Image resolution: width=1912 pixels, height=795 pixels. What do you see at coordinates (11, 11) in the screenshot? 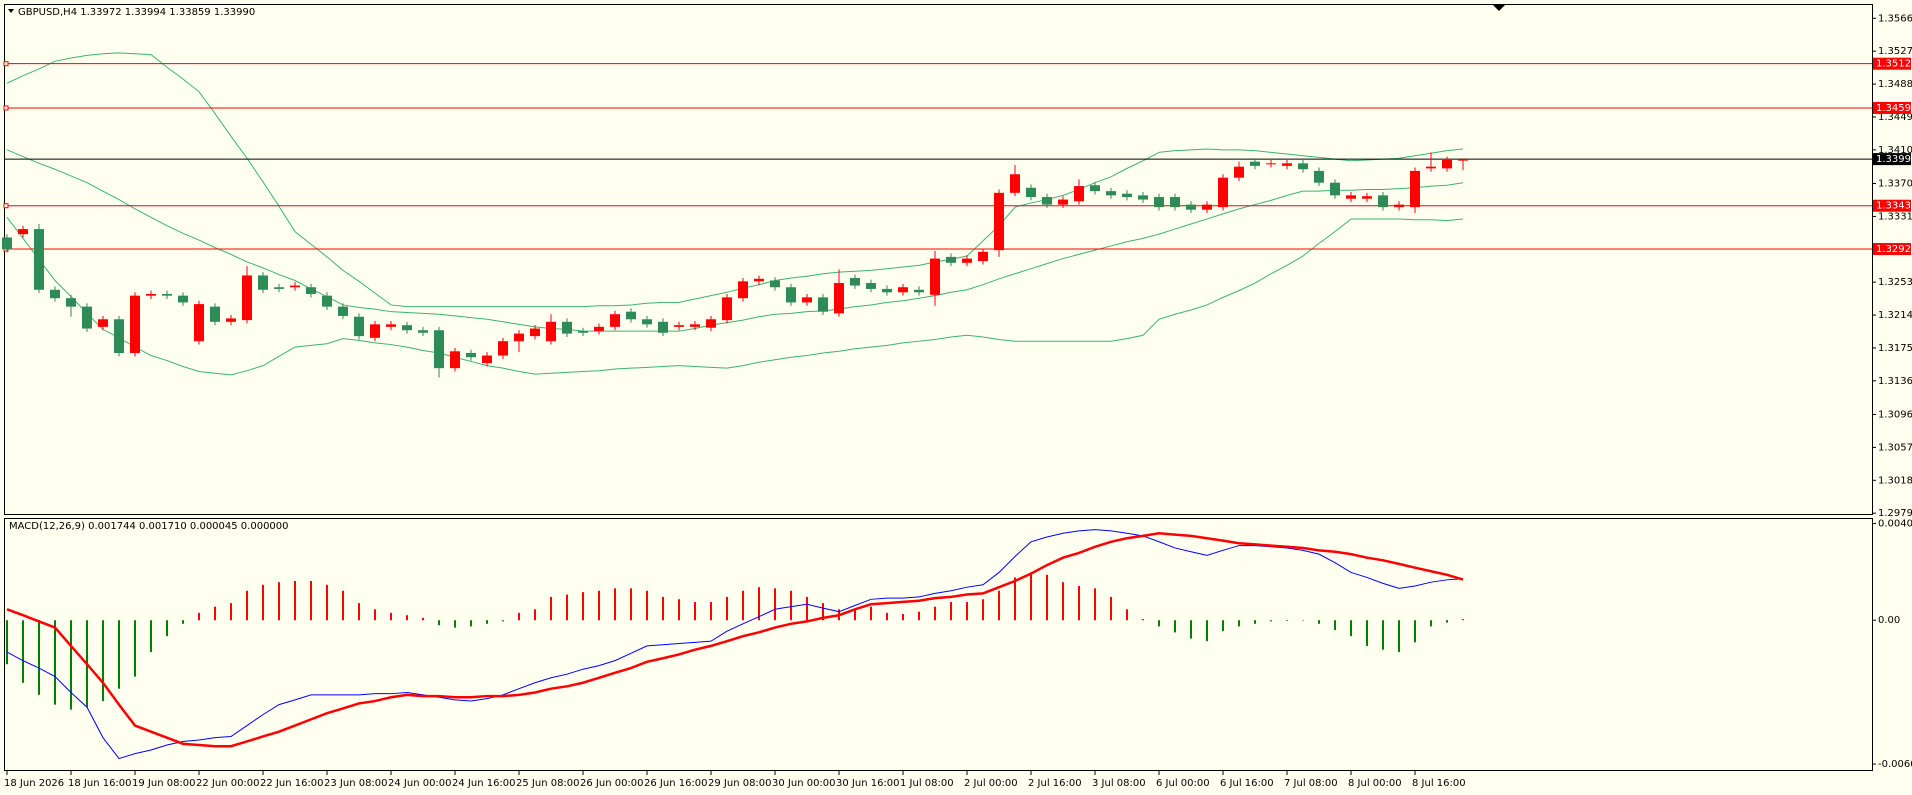
I see `collapse-arrow` at bounding box center [11, 11].